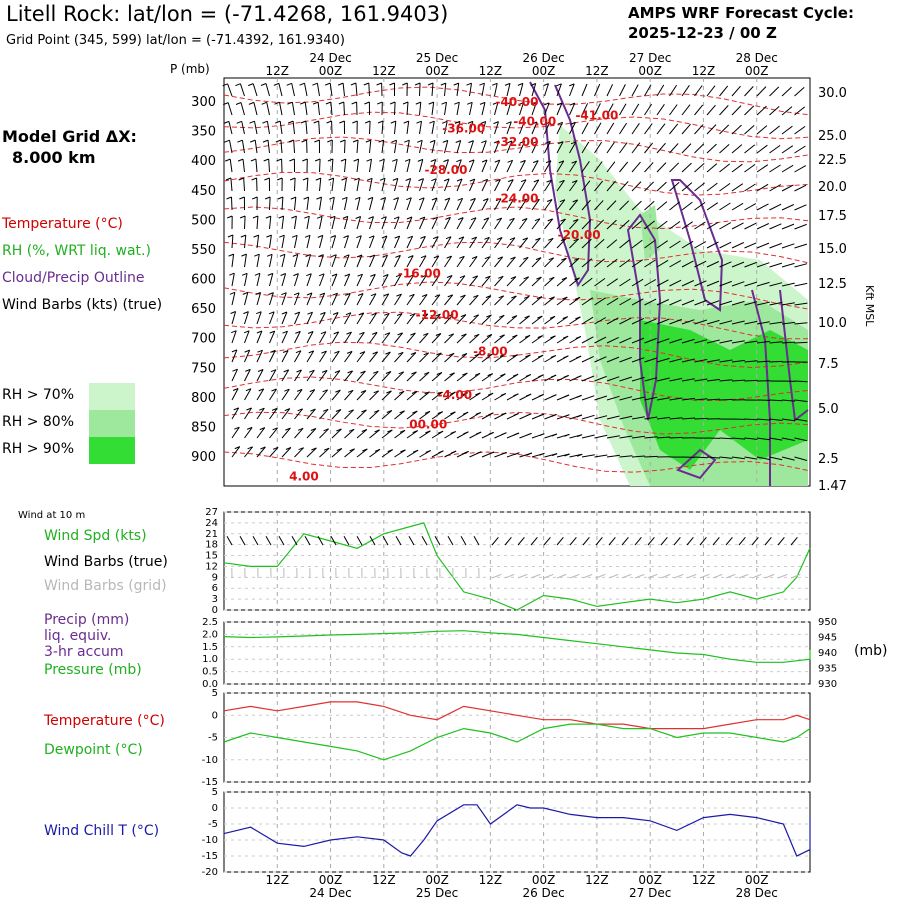 The height and width of the screenshot is (900, 900). What do you see at coordinates (437, 58) in the screenshot?
I see `date-tick-top: 25 Dec` at bounding box center [437, 58].